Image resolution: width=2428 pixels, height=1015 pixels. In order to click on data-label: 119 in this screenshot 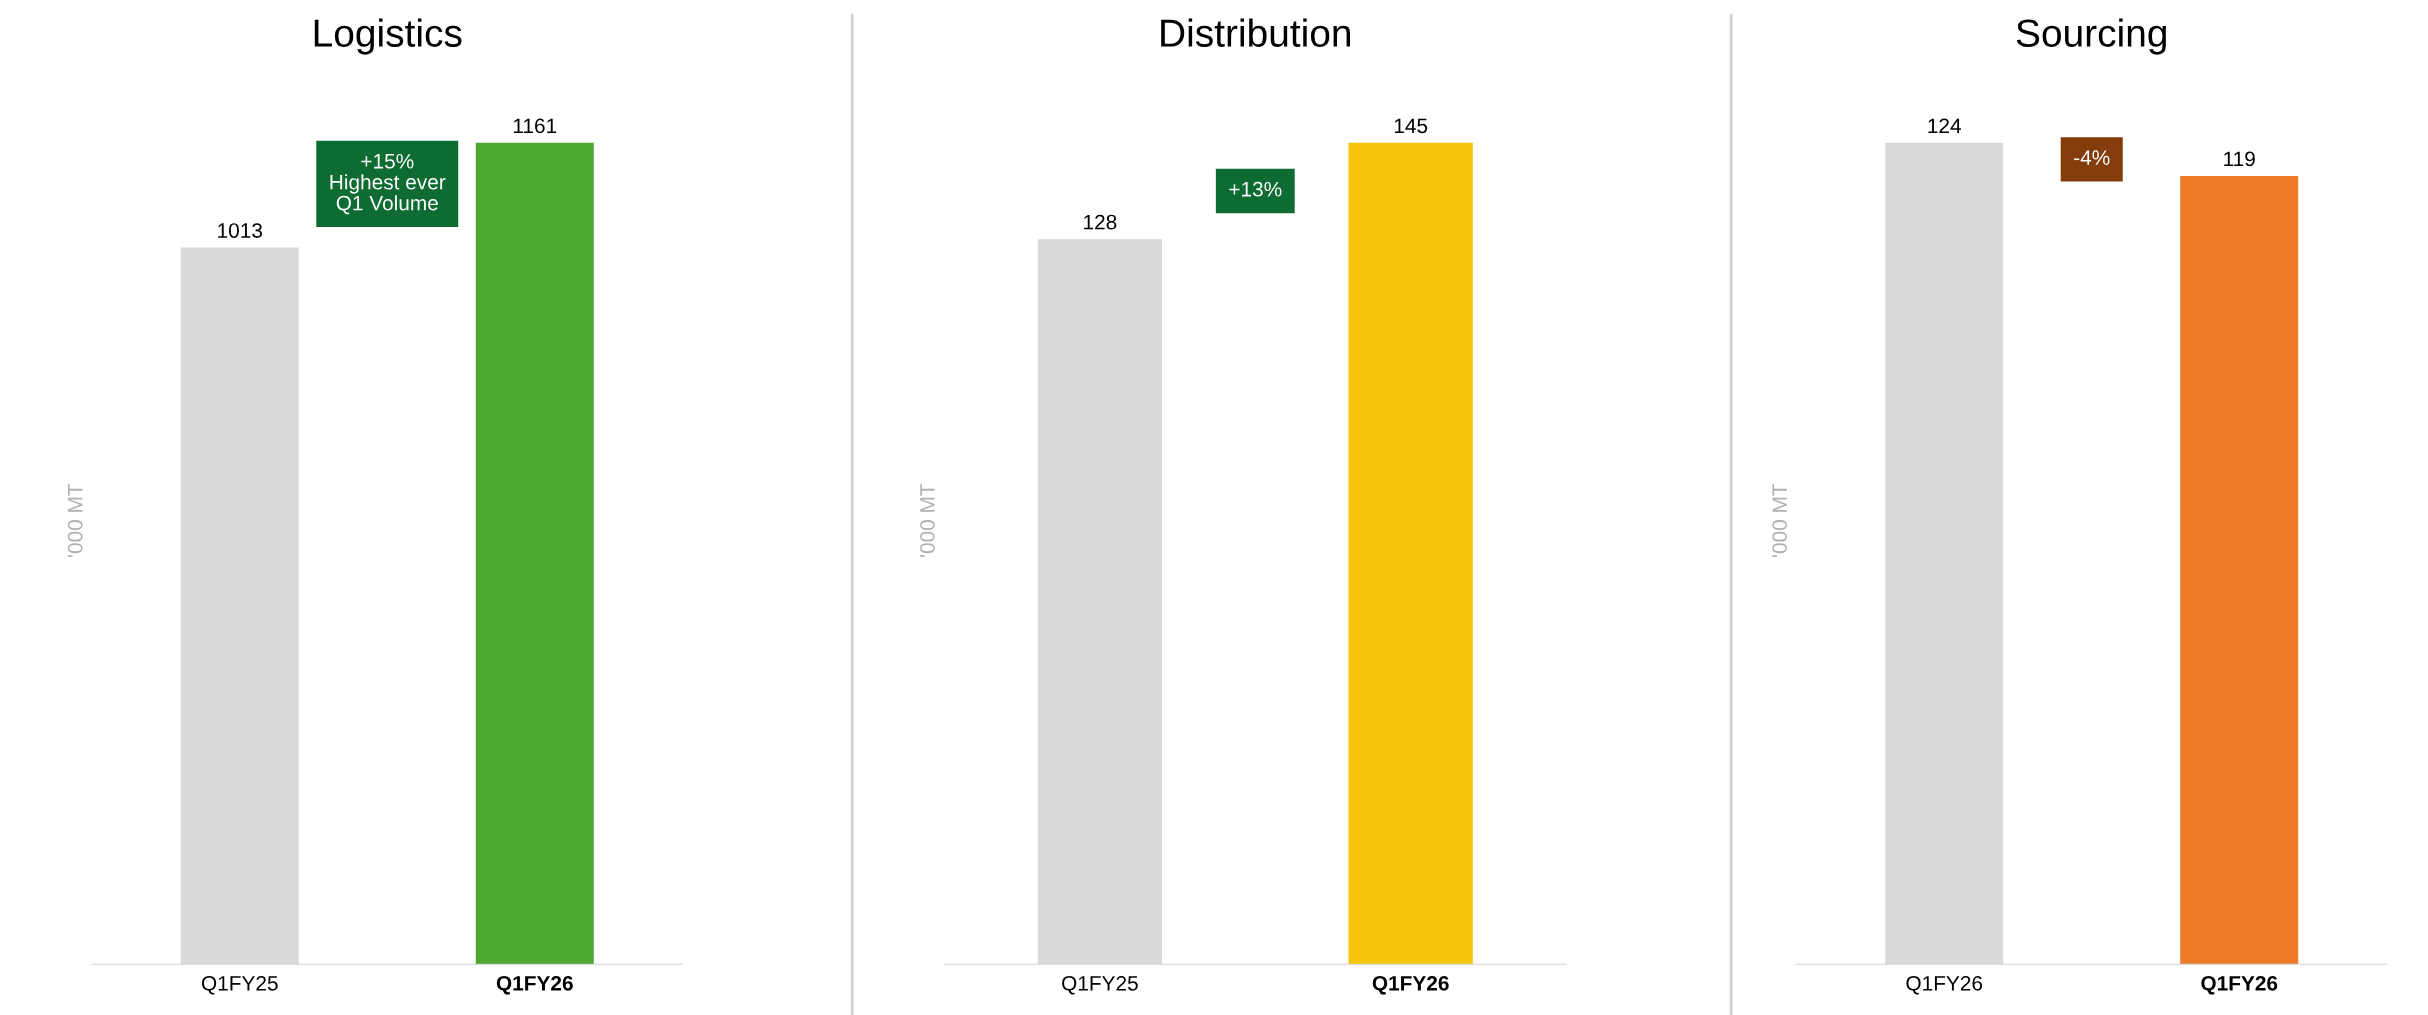, I will do `click(2239, 159)`.